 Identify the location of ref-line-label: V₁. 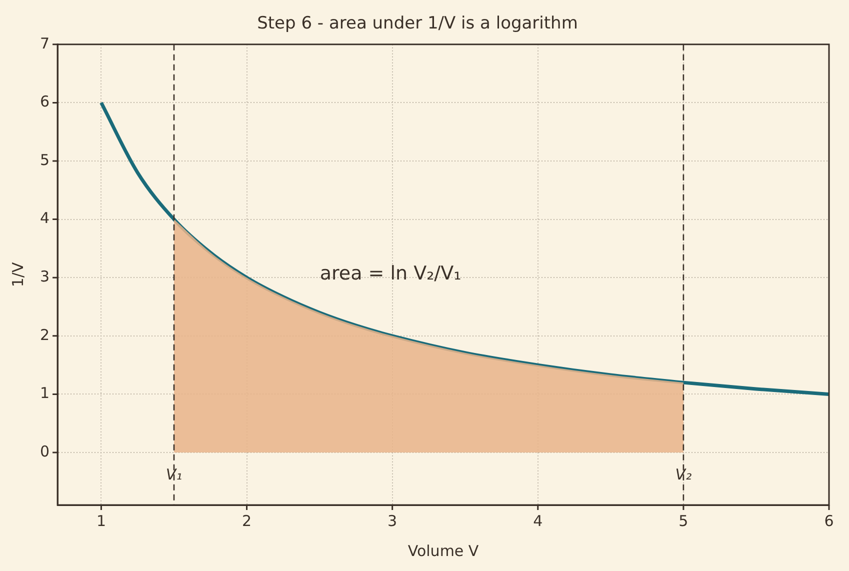
(174, 475).